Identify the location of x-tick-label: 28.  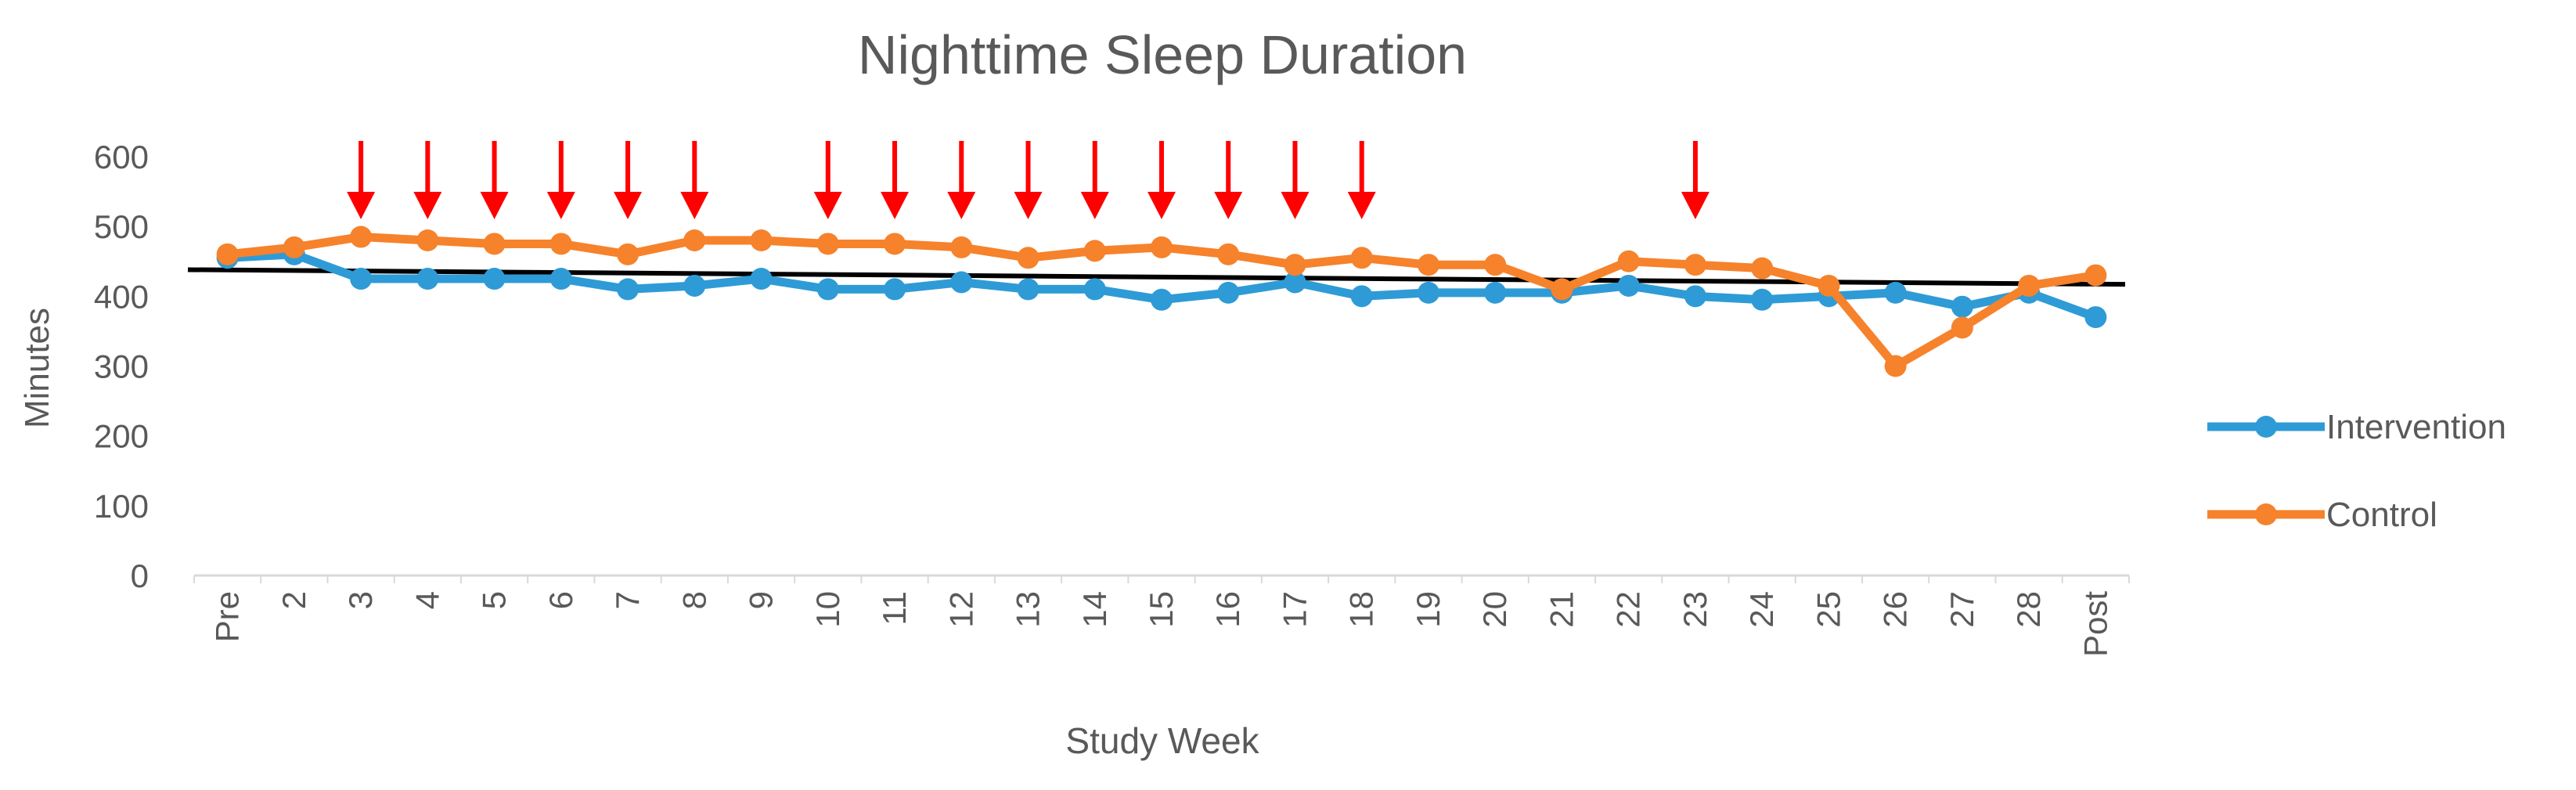
(2028, 609).